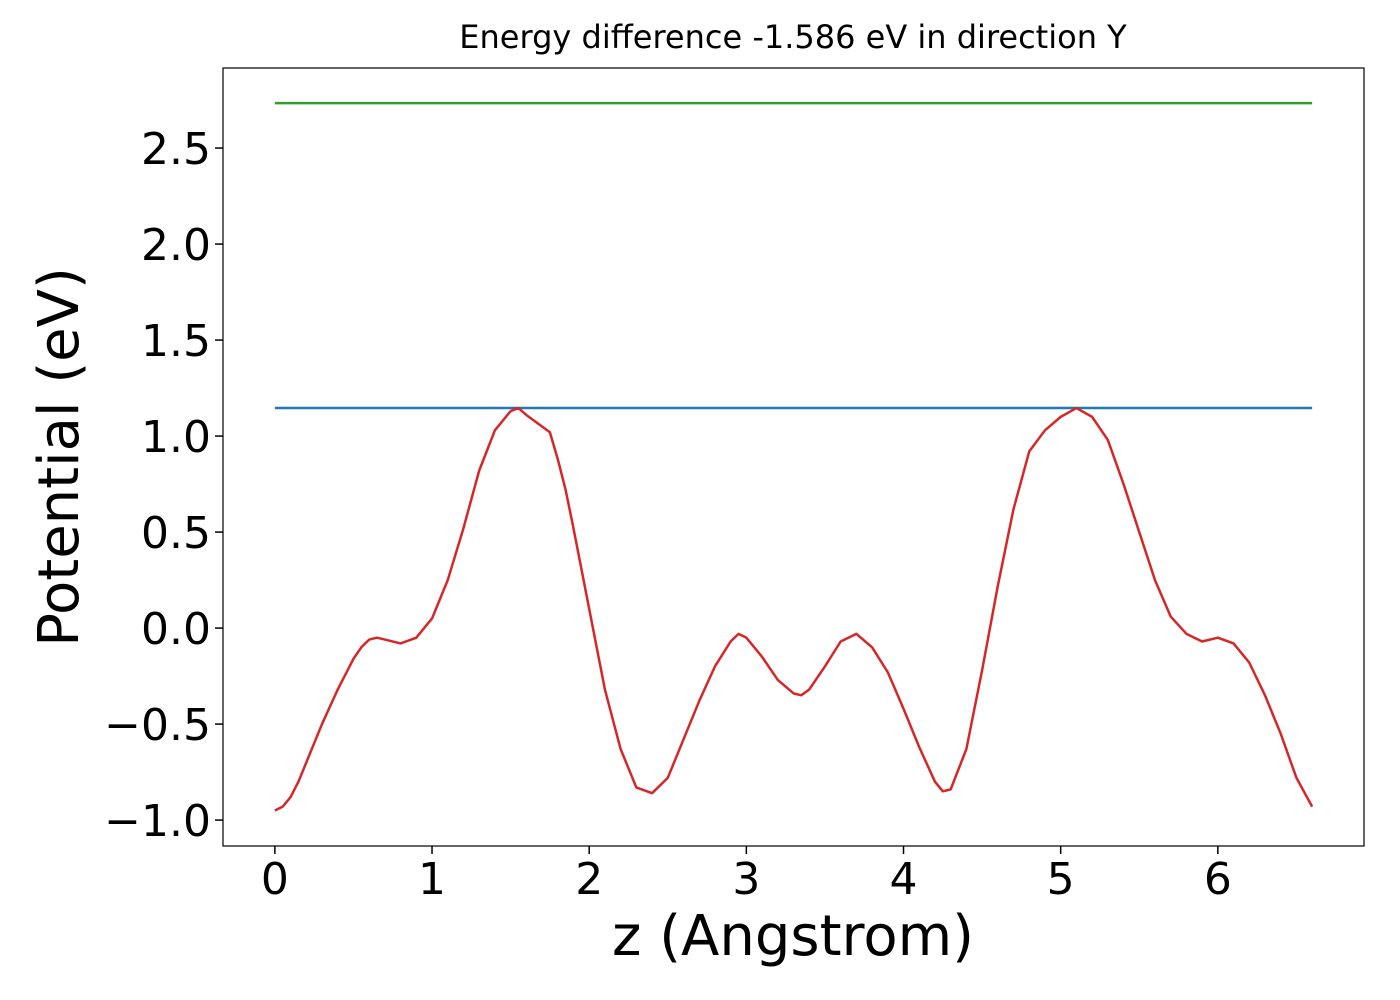 The width and height of the screenshot is (1400, 1000). I want to click on y-tick-label: 2.0, so click(176, 245).